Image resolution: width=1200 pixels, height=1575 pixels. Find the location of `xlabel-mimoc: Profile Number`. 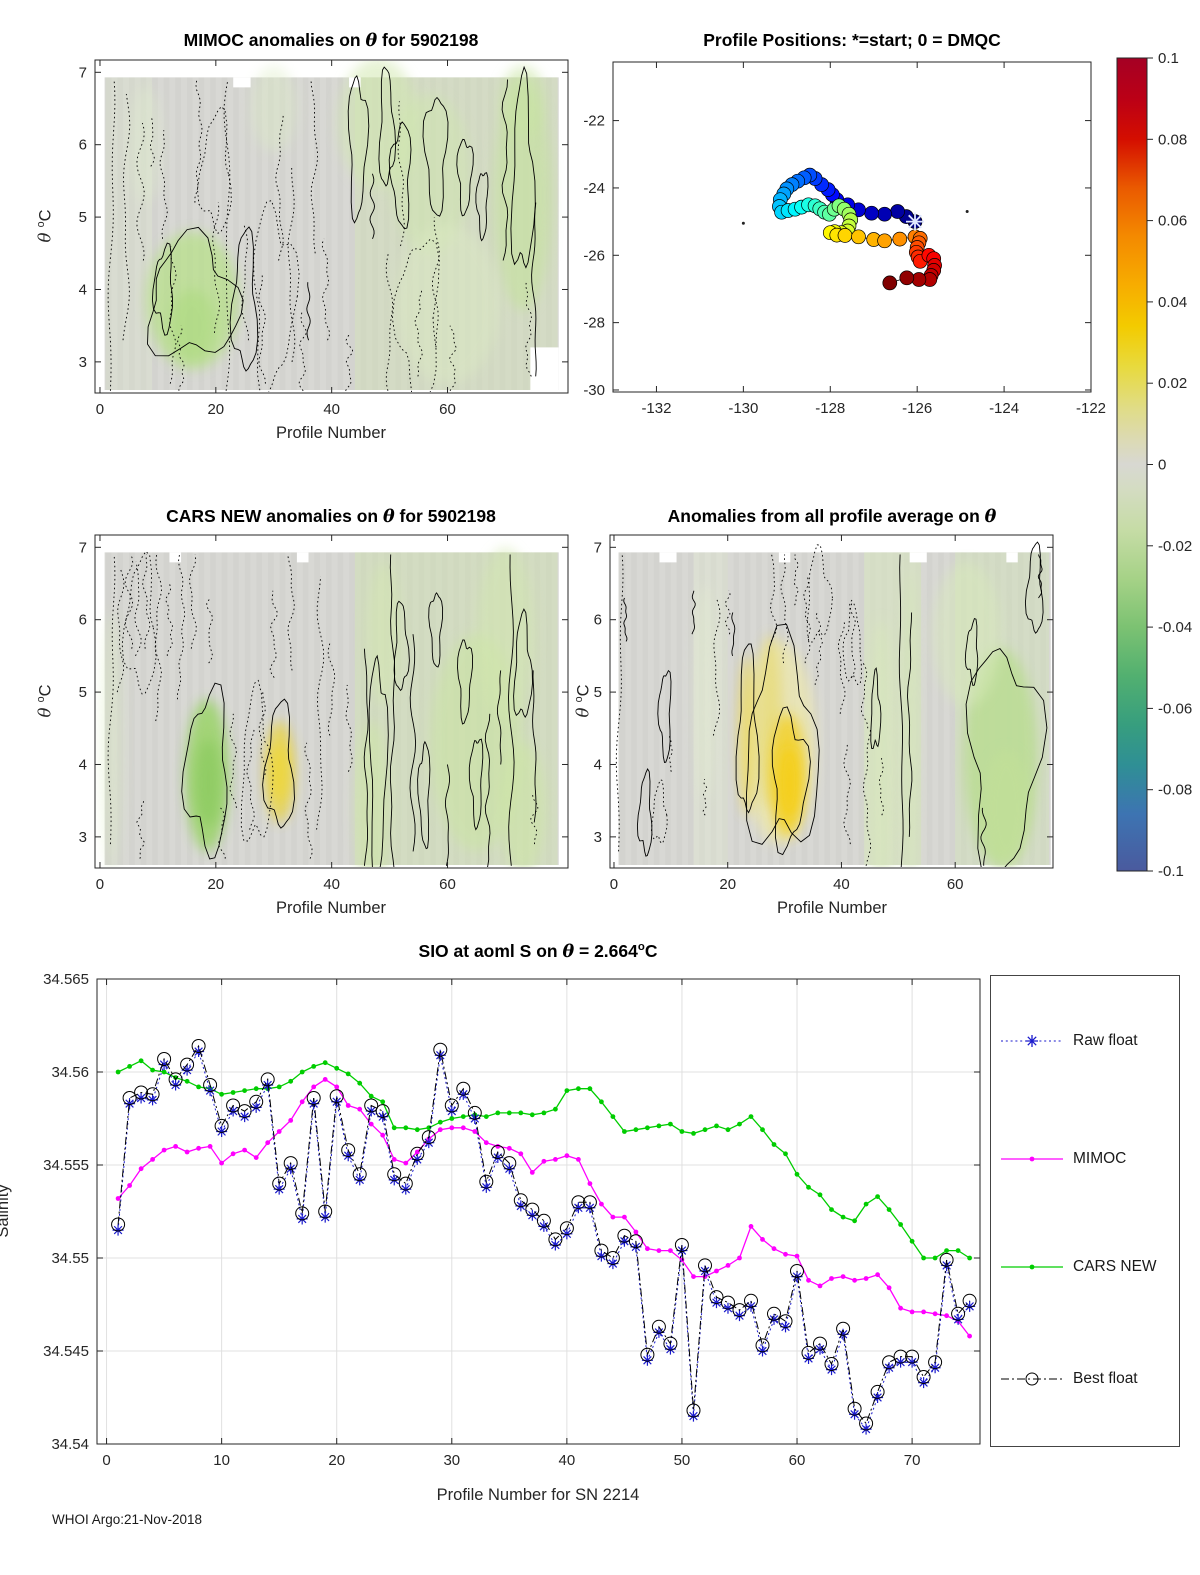

xlabel-mimoc: Profile Number is located at coordinates (331, 433).